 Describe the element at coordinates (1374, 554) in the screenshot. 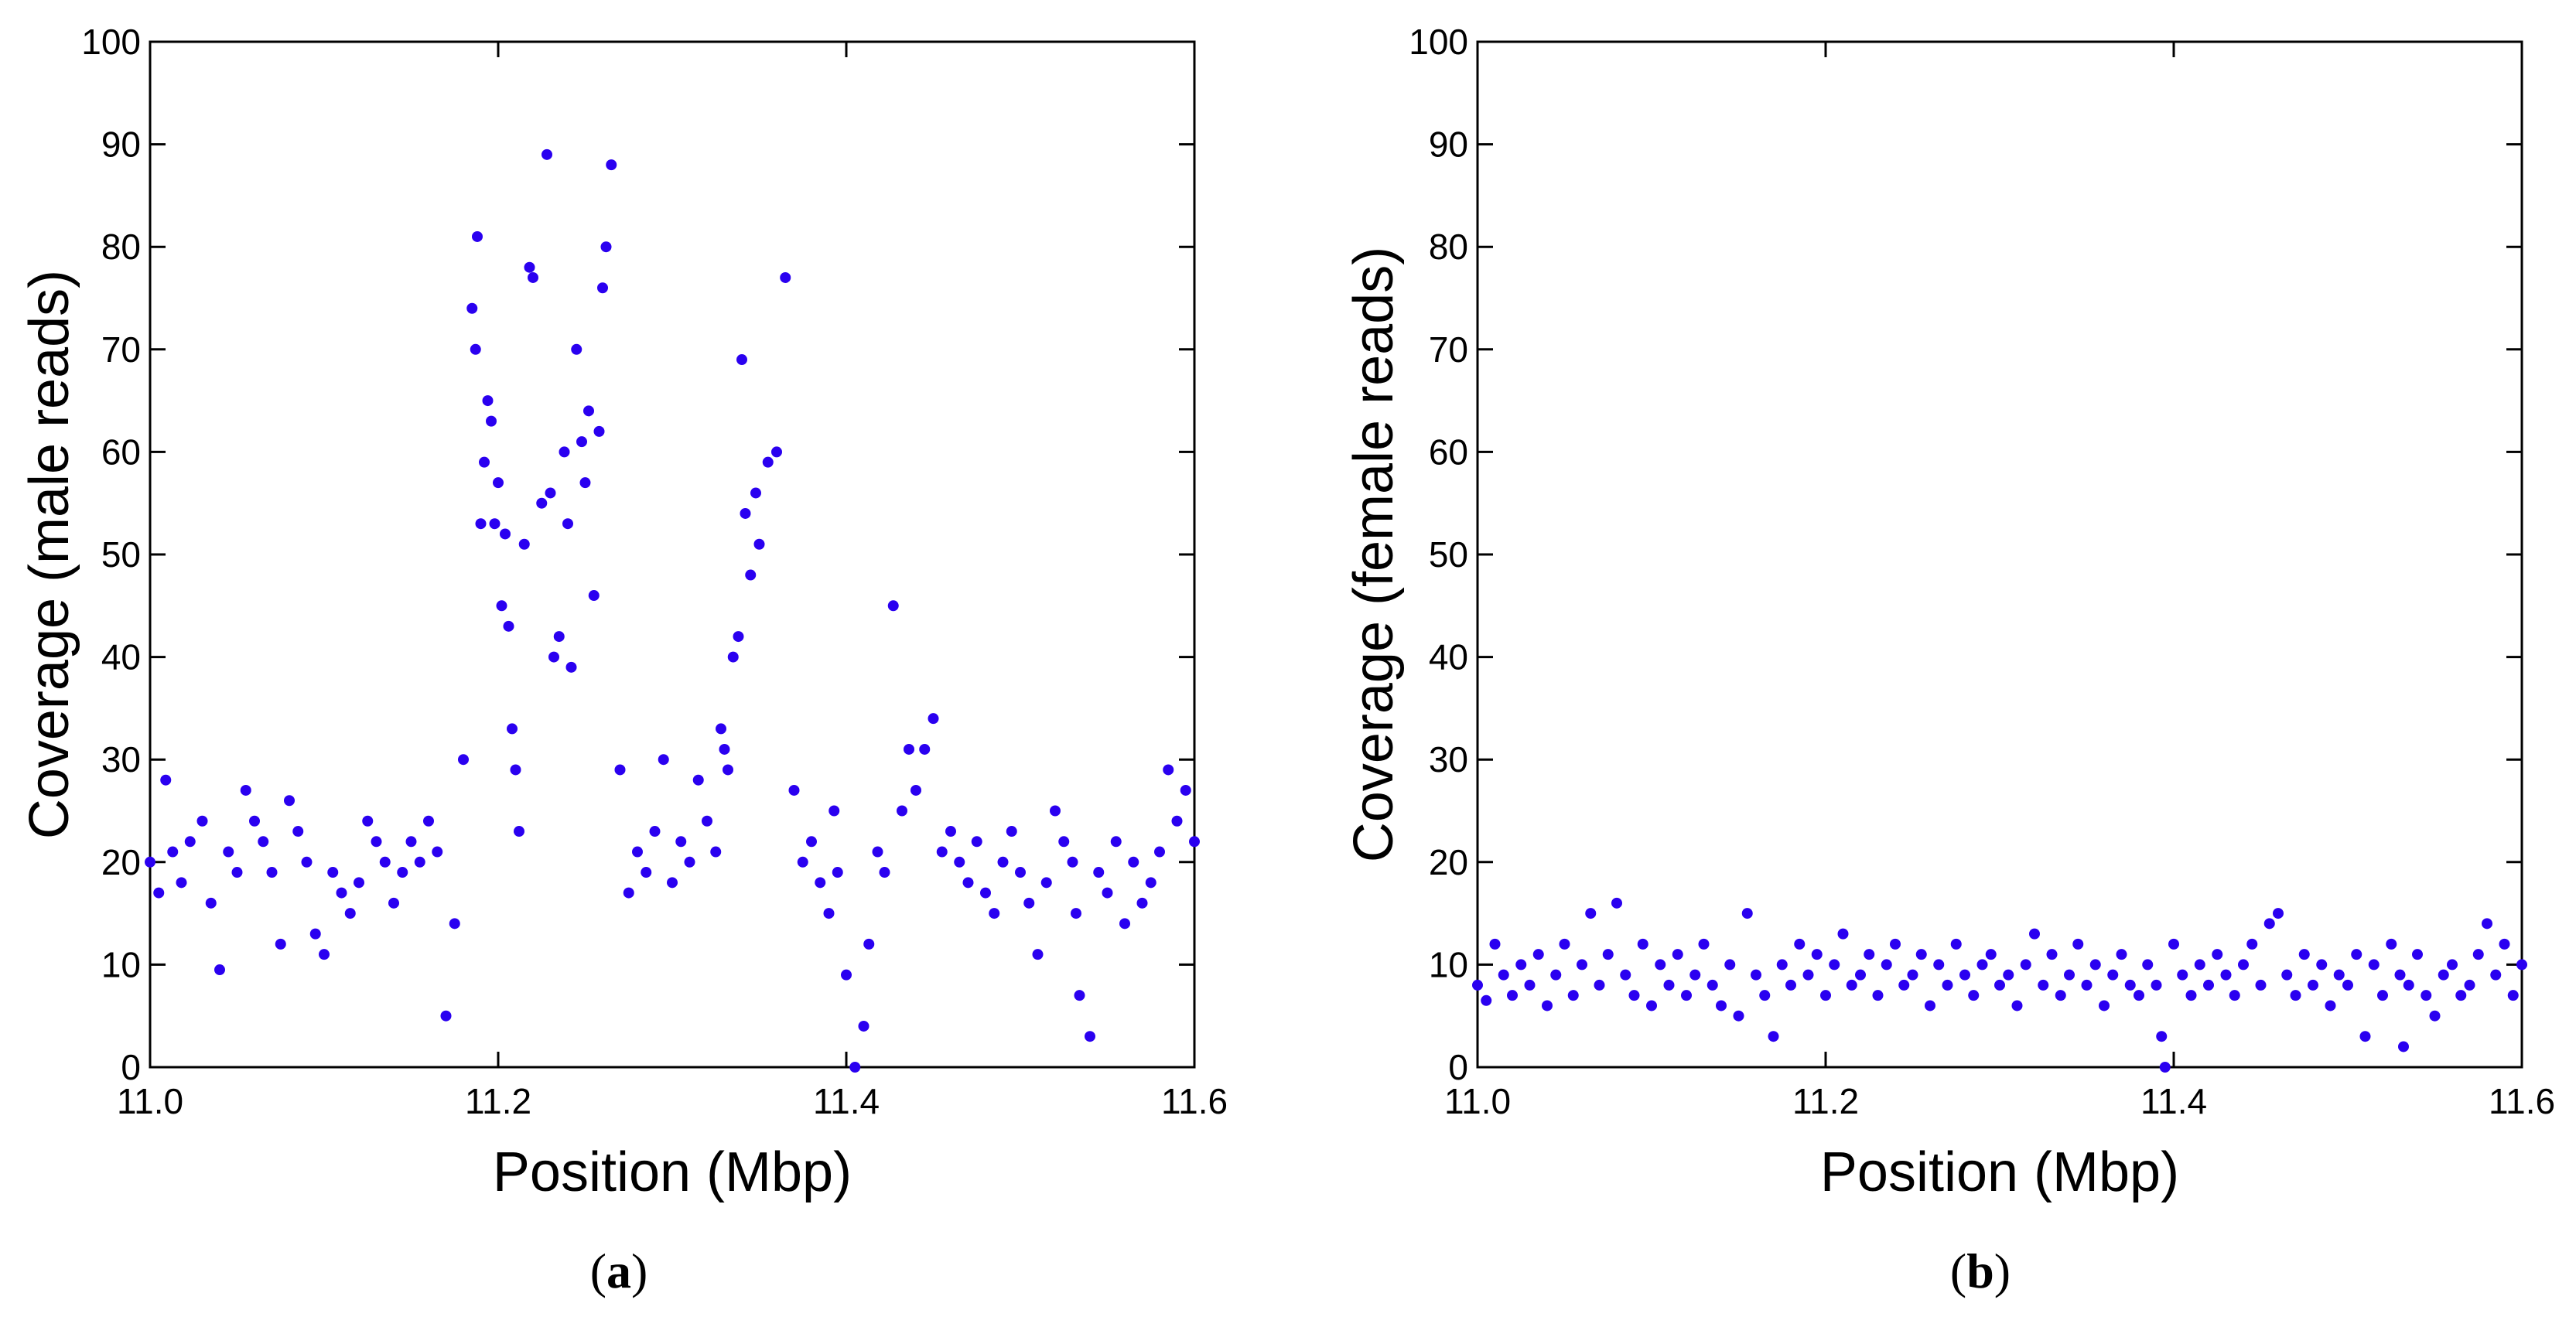

I see `panel-b-y-axis-title: Coverage (female reads)` at that location.